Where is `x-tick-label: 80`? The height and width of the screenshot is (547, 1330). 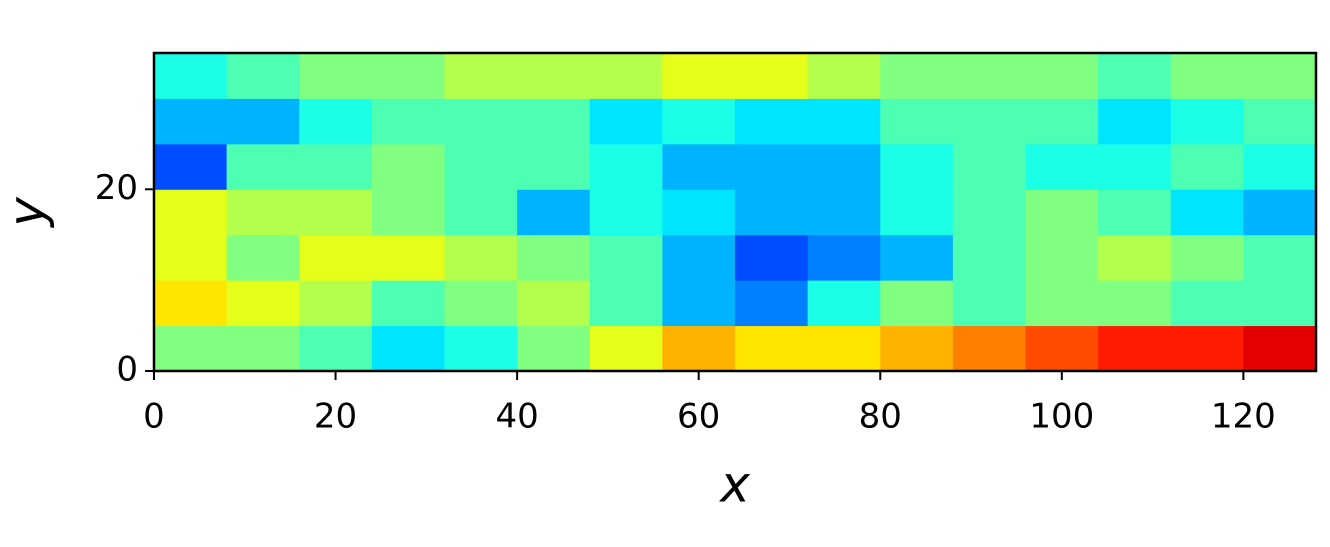 x-tick-label: 80 is located at coordinates (880, 417).